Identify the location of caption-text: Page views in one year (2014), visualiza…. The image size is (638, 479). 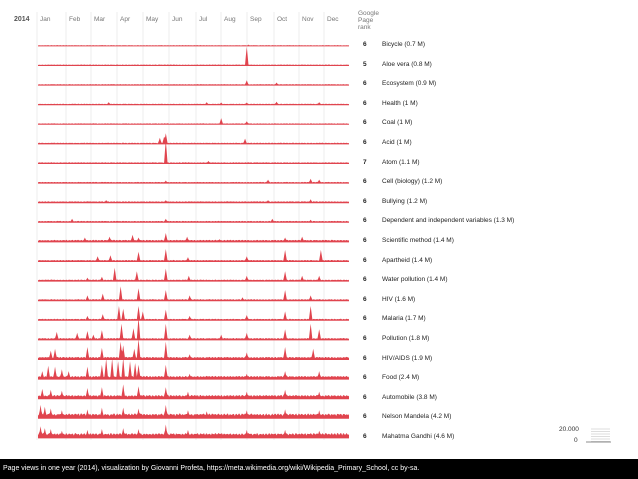
(211, 468).